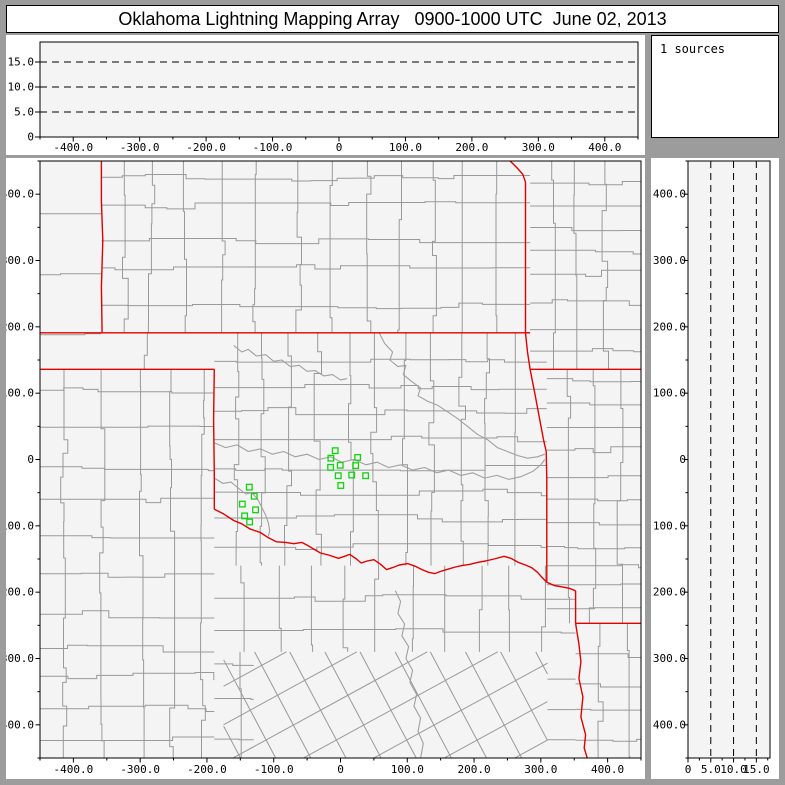  What do you see at coordinates (693, 49) in the screenshot?
I see `sources-count-label: 1 sources` at bounding box center [693, 49].